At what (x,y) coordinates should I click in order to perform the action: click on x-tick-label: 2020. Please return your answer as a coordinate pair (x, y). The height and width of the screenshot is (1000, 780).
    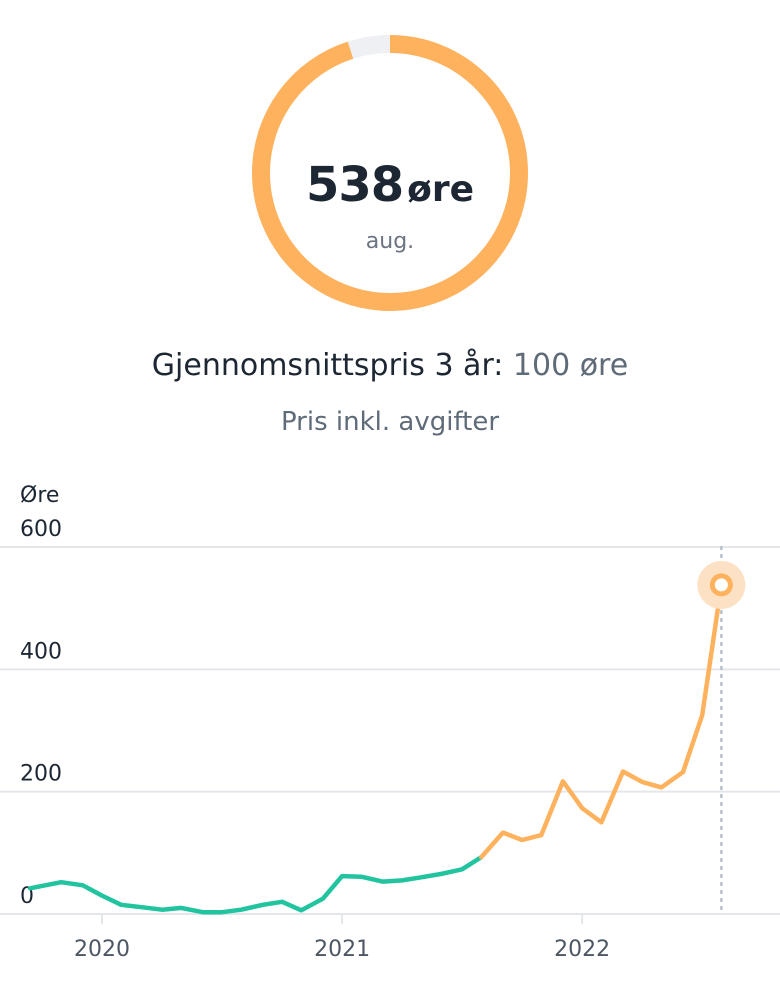
    Looking at the image, I should click on (102, 949).